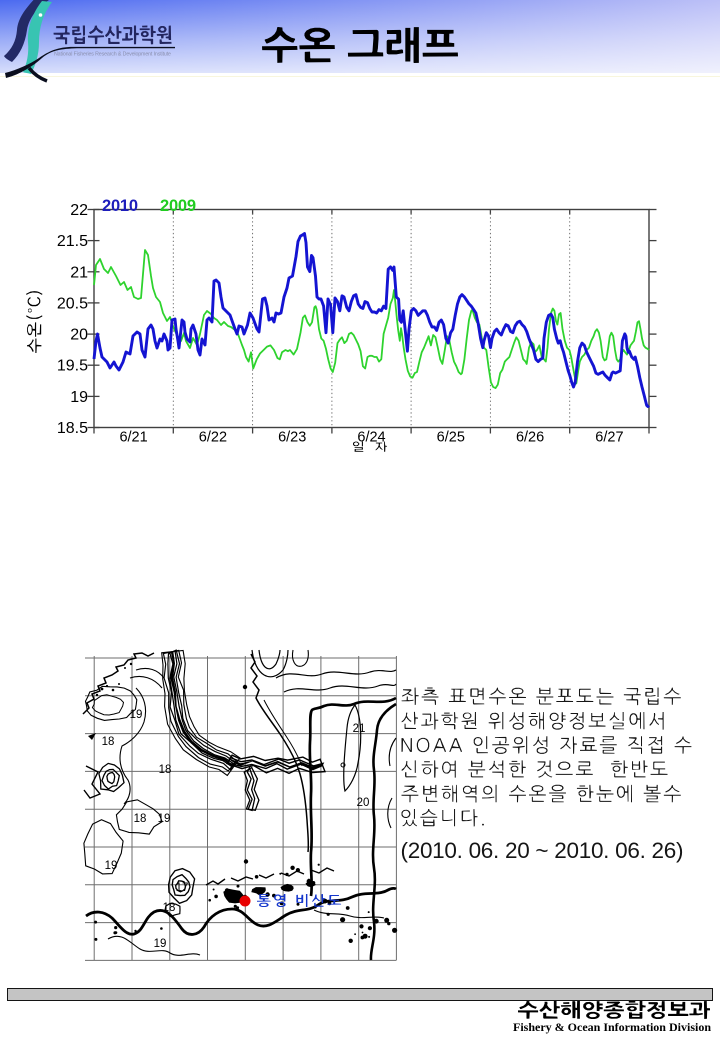 Image resolution: width=720 pixels, height=1040 pixels. I want to click on svg-text: 2010, so click(120, 206).